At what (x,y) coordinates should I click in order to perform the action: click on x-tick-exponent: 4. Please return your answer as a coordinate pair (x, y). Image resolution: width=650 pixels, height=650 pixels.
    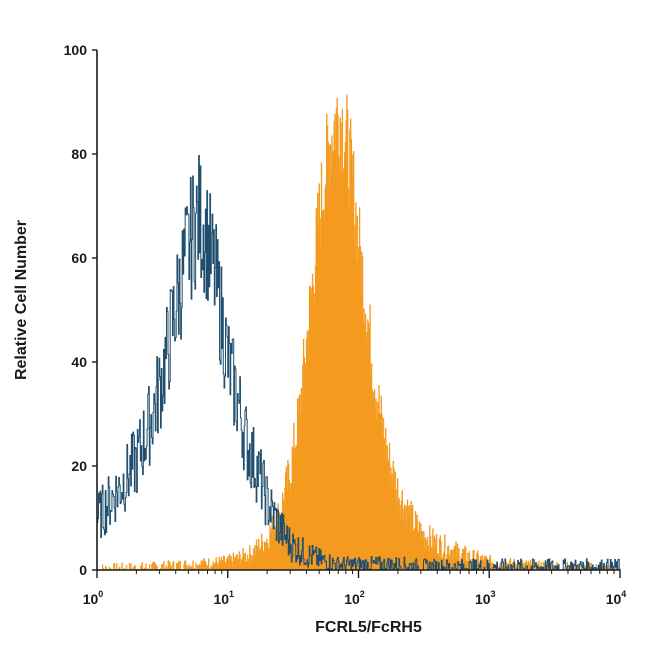
    Looking at the image, I should click on (623, 594).